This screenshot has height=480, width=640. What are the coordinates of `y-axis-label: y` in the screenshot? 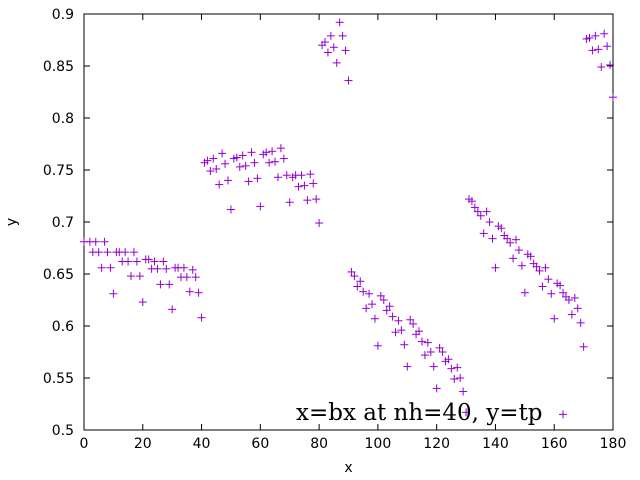 It's located at (12, 222).